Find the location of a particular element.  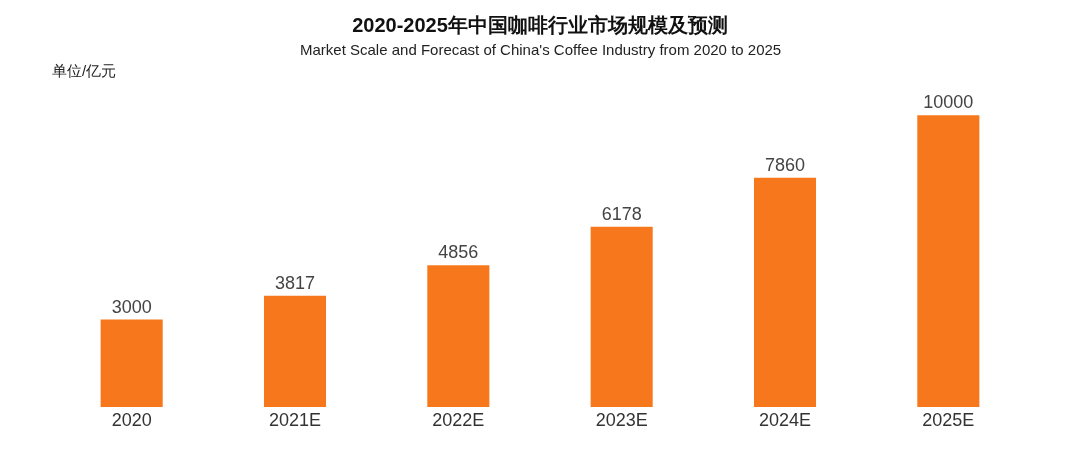

x-tick-label: 2020 is located at coordinates (131, 420).